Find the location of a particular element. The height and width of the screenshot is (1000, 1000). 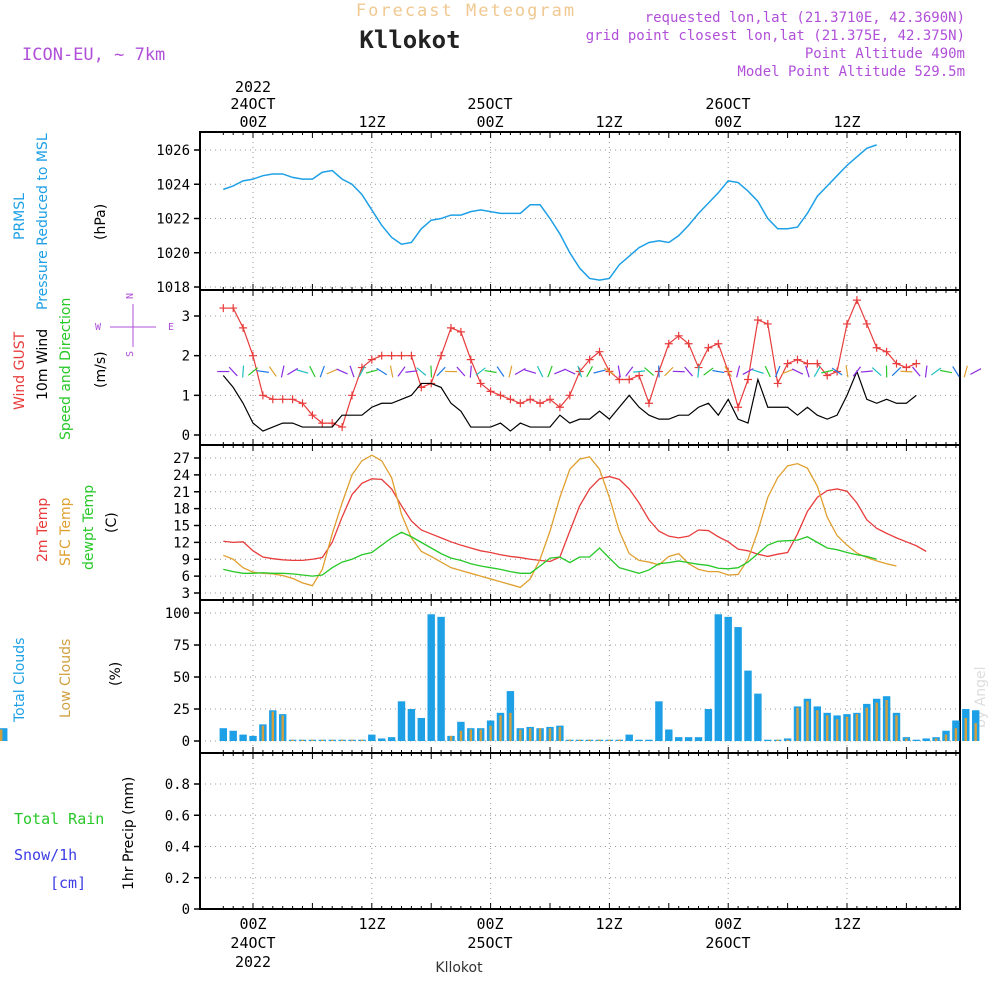

label-wind-gust: Wind GUST is located at coordinates (20, 370).